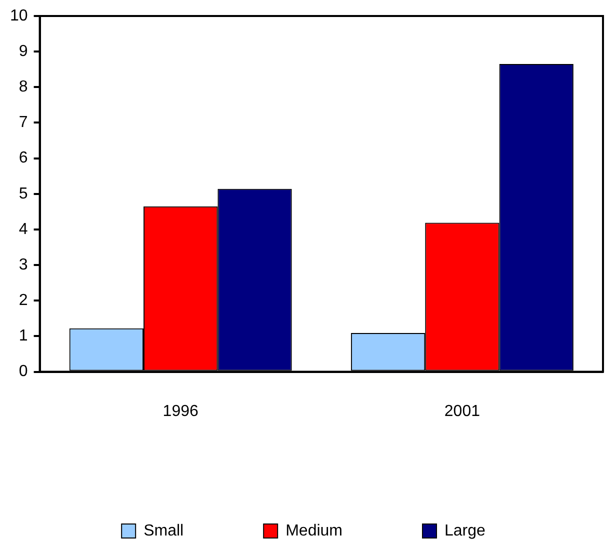 The image size is (605, 553). I want to click on legend-label: Large, so click(465, 531).